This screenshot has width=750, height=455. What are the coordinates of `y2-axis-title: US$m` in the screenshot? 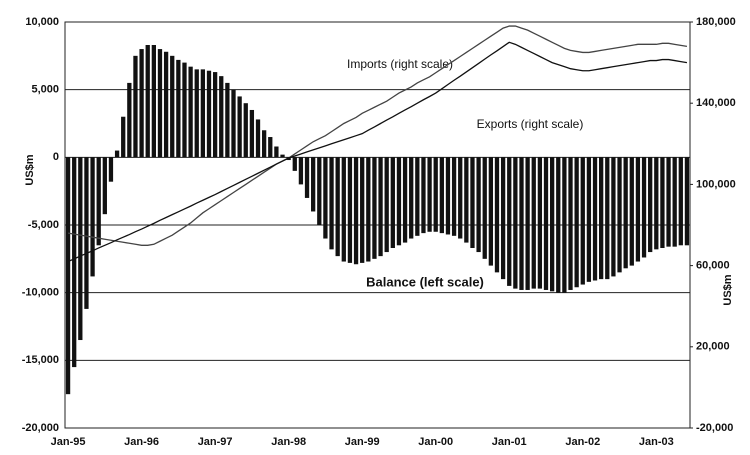 It's located at (728, 289).